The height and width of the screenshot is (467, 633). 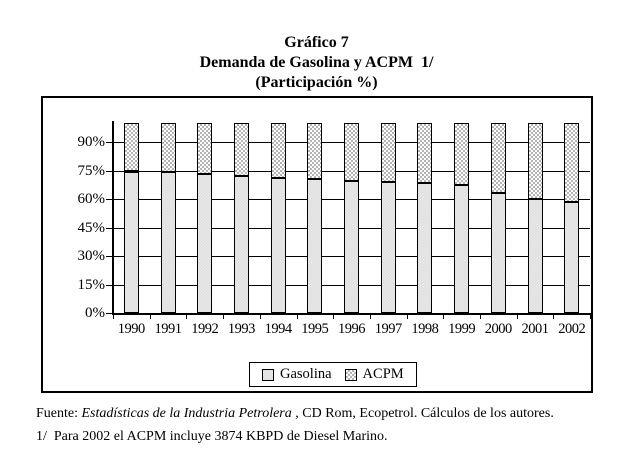 What do you see at coordinates (278, 245) in the screenshot?
I see `bar-gasolina-1994` at bounding box center [278, 245].